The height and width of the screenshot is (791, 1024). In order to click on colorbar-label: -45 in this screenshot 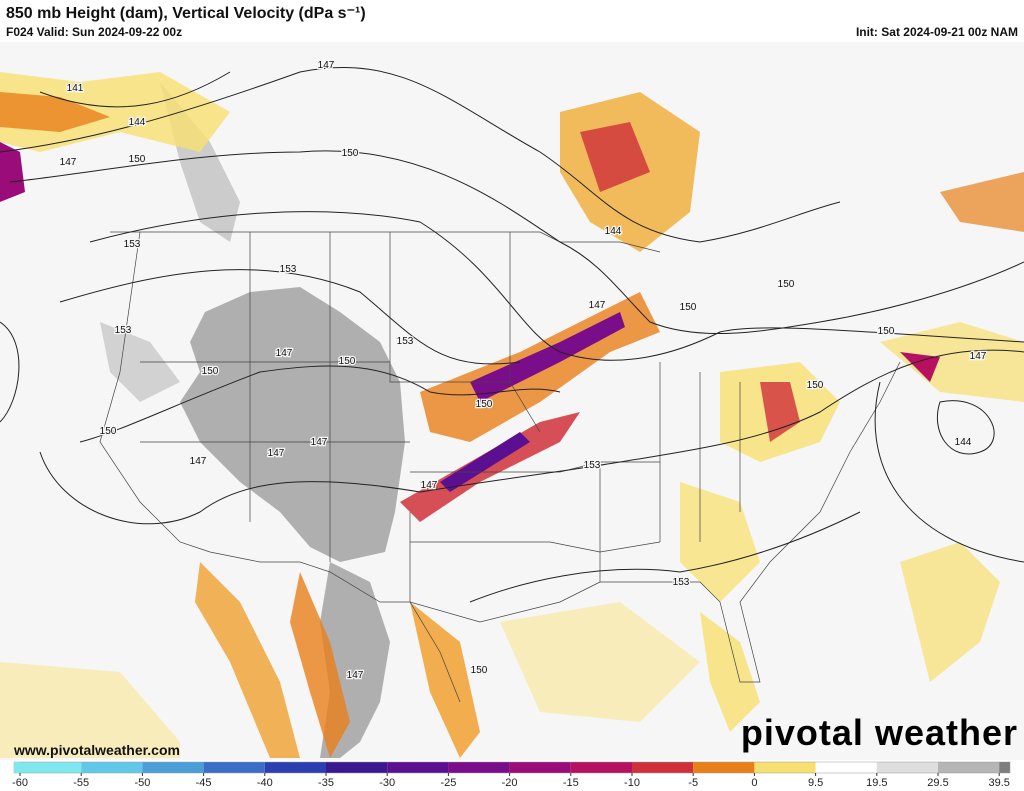, I will do `click(204, 783)`.